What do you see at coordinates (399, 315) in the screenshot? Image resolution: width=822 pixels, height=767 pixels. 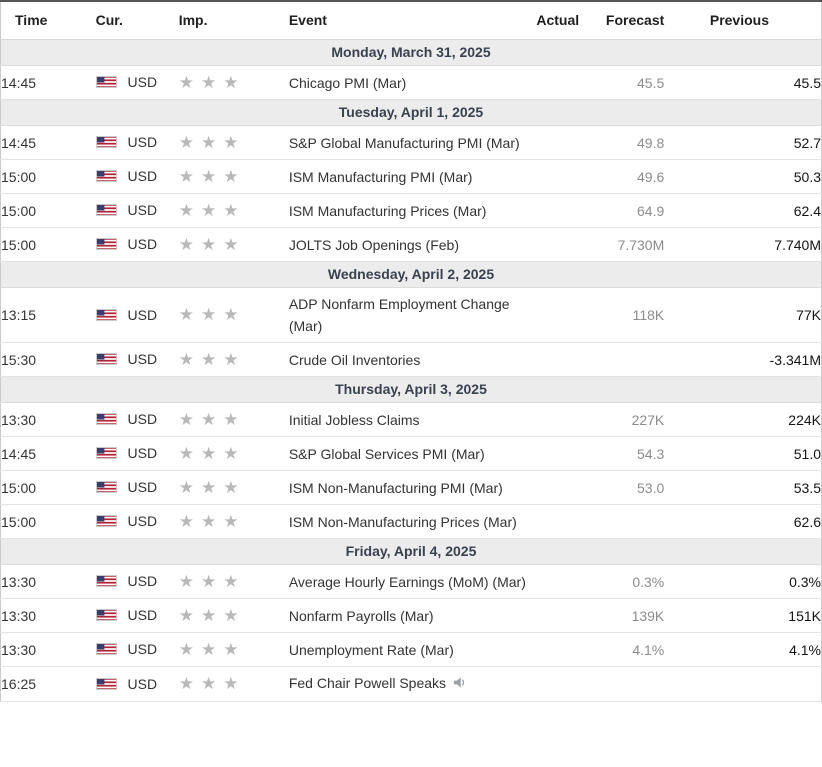 I see `event-name: ADP Nonfarm Employment Change (Mar)` at bounding box center [399, 315].